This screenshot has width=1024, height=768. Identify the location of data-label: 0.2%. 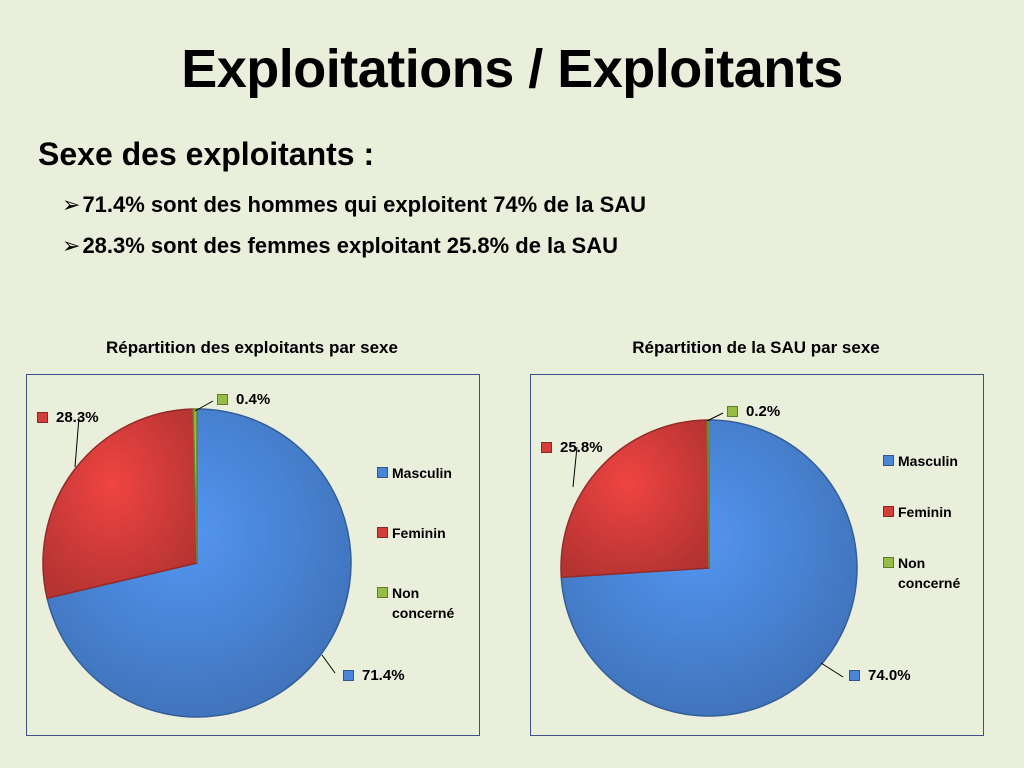
(753, 411).